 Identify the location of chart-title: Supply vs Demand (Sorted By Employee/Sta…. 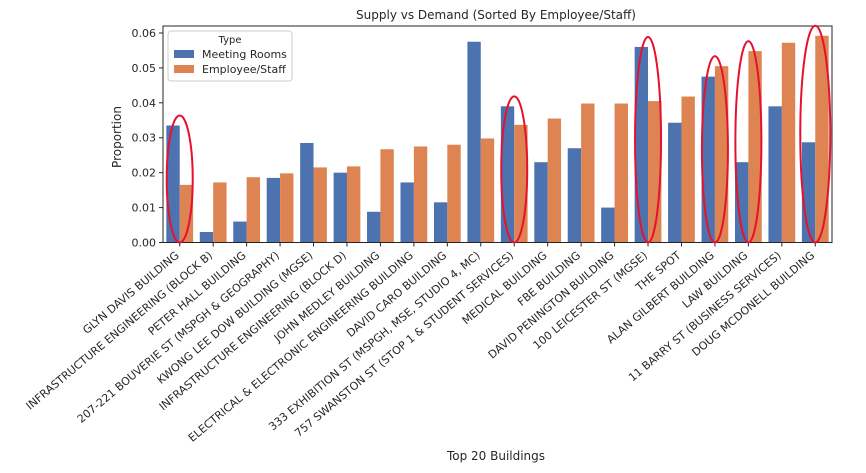
(496, 15).